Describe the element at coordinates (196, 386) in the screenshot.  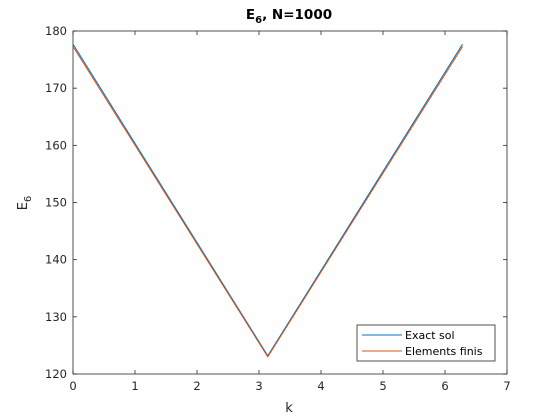
I see `x-tick-label: 2` at that location.